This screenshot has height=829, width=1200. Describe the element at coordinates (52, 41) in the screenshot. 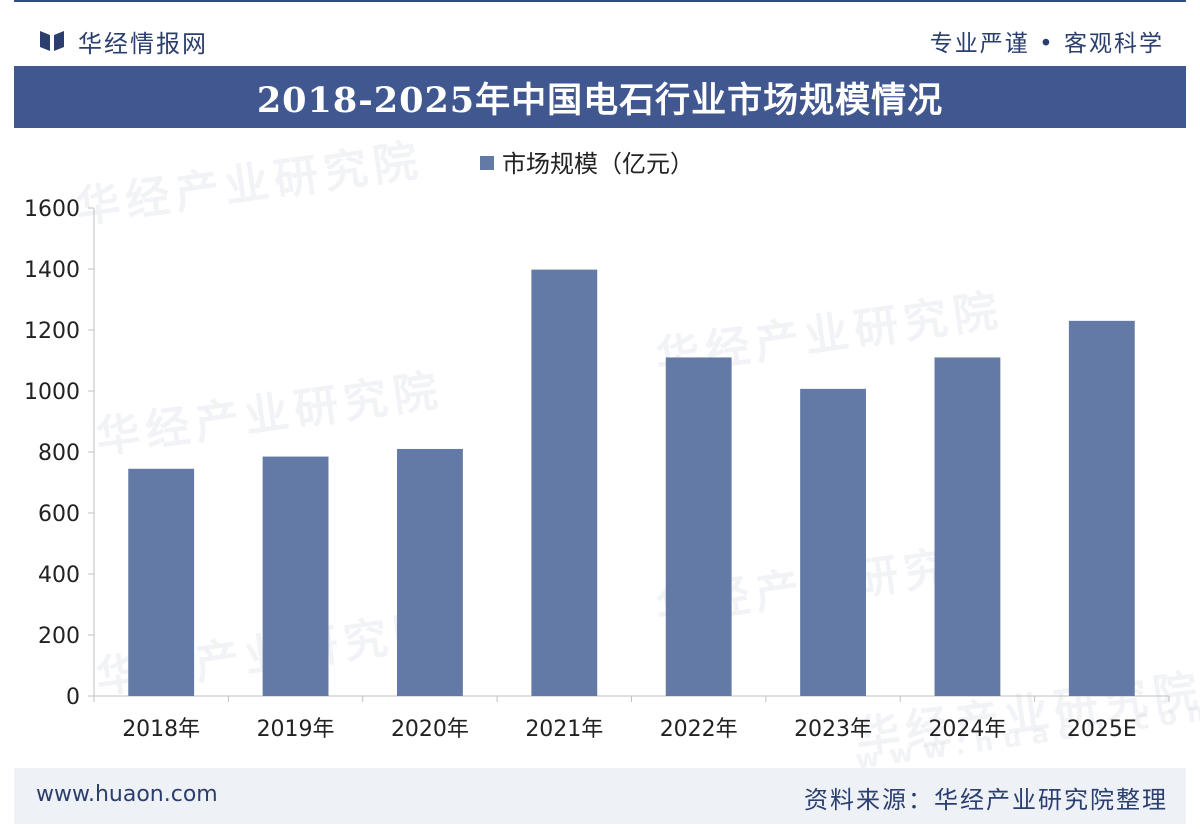

I see `book-icon` at that location.